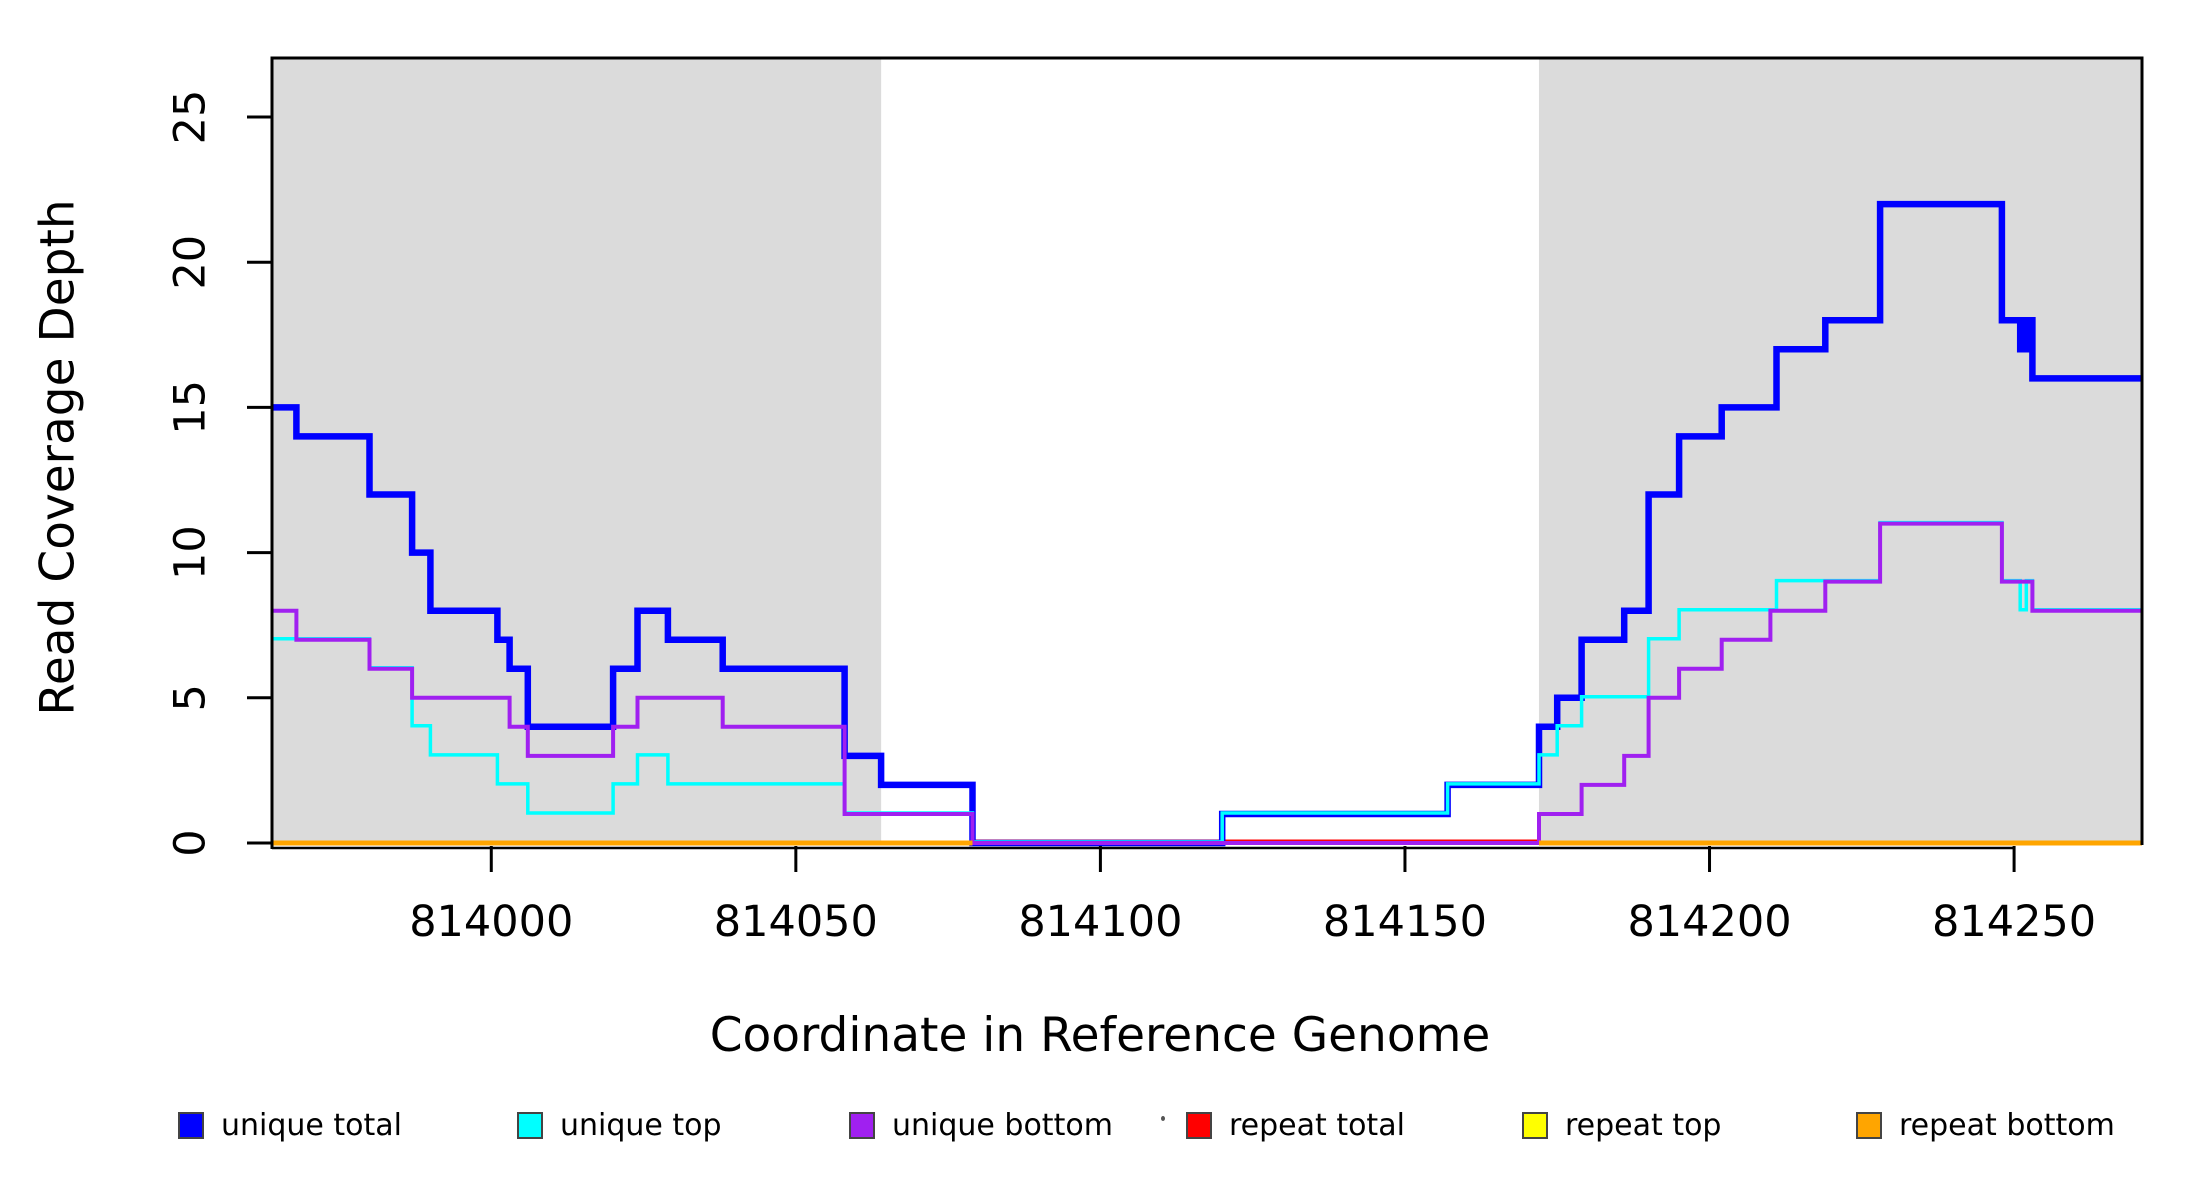 This screenshot has height=1200, width=2200. Describe the element at coordinates (2014, 922) in the screenshot. I see `x-axis-tick-label: 814250` at that location.